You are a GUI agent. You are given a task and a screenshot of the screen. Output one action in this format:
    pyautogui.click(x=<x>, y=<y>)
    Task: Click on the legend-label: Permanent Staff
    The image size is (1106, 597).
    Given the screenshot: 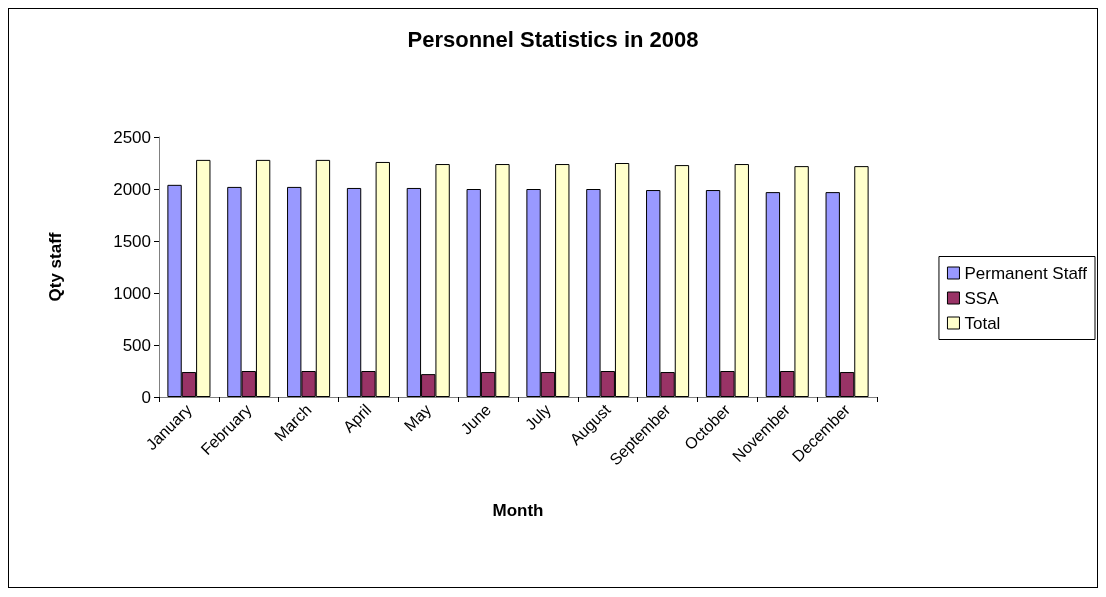 What is the action you would take?
    pyautogui.click(x=1026, y=273)
    